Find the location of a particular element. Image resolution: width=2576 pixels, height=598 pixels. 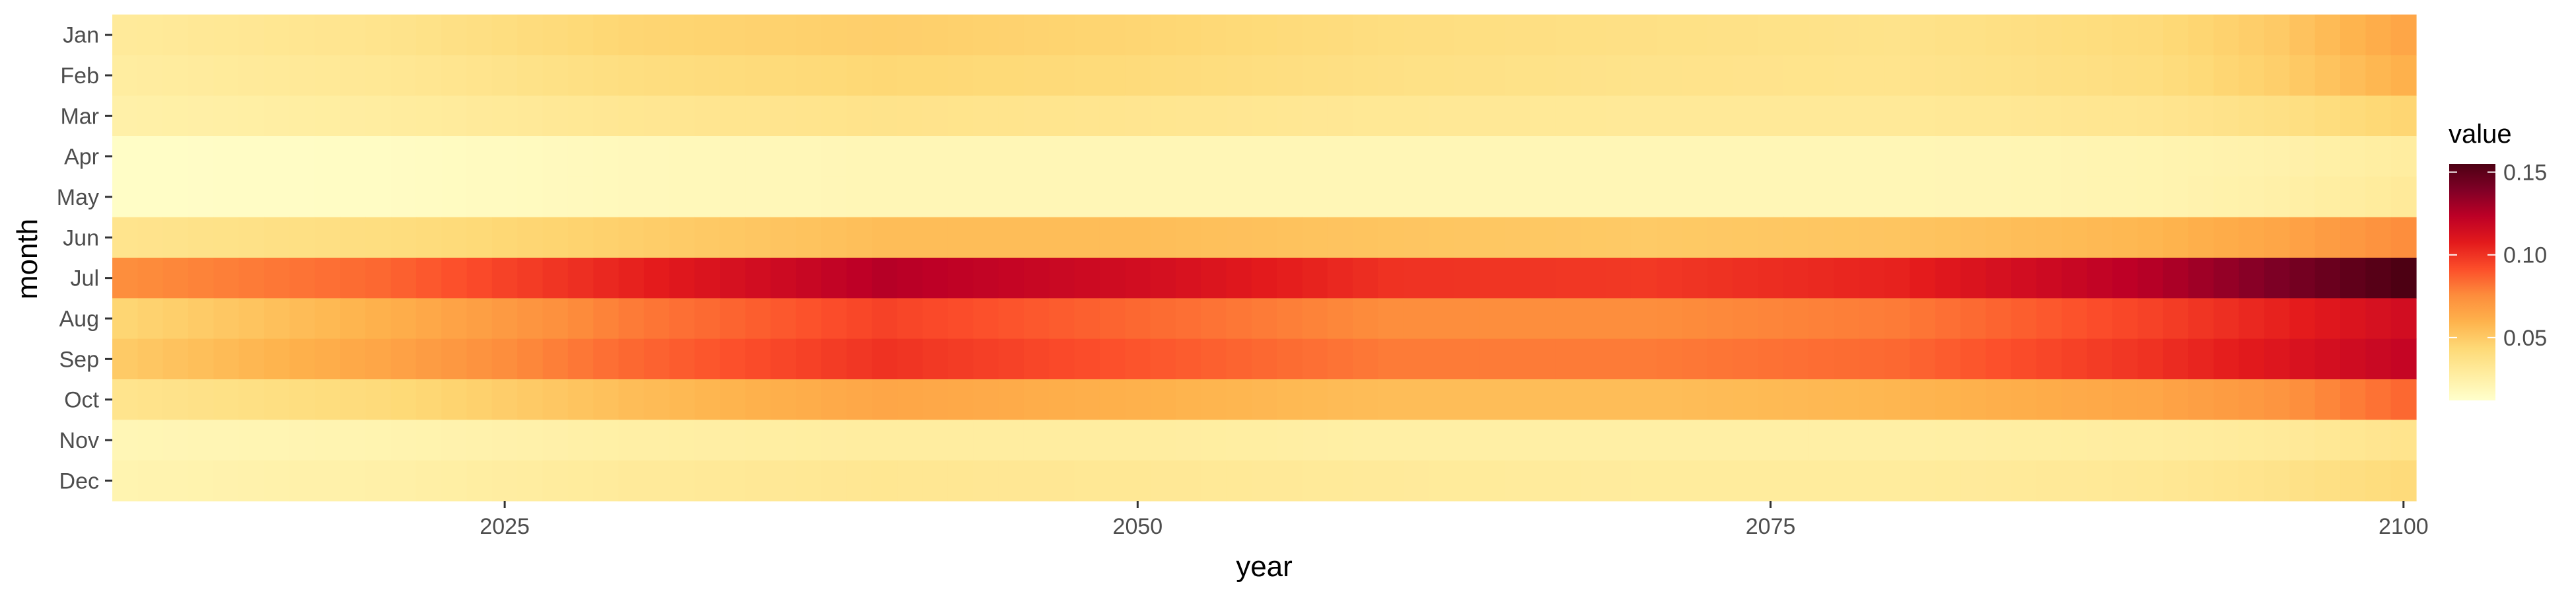

x-tick-label: 2050 is located at coordinates (1138, 526).